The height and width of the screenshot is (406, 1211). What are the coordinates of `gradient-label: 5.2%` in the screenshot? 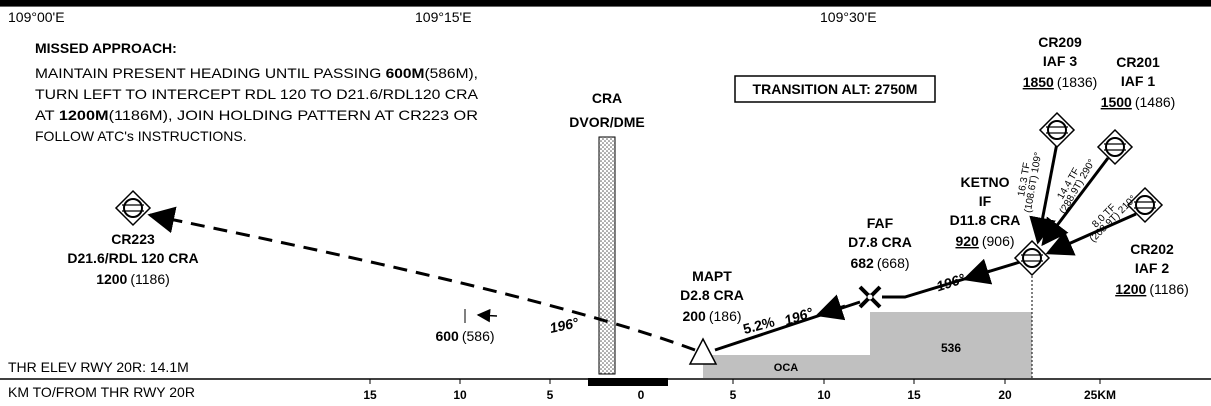 It's located at (758, 325).